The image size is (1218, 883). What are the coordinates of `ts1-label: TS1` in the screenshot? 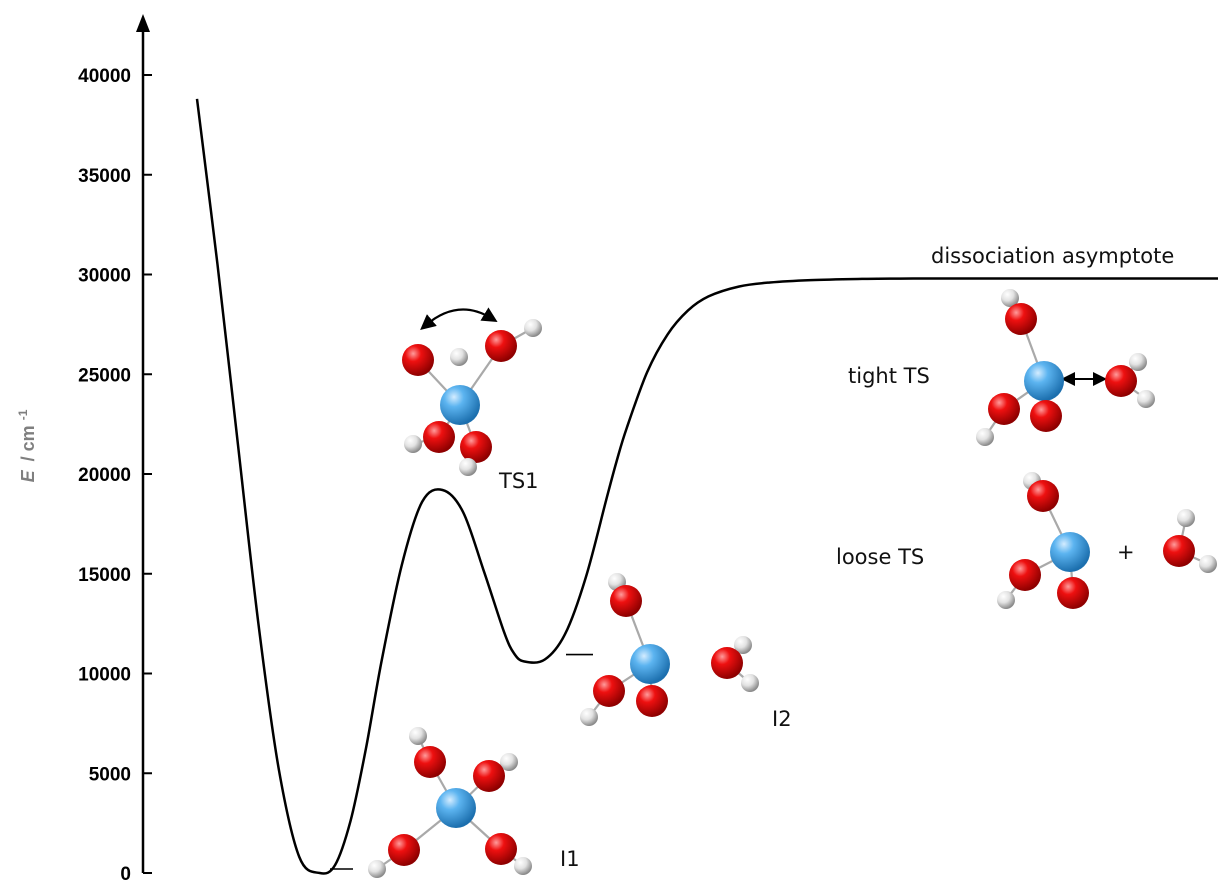 It's located at (518, 481).